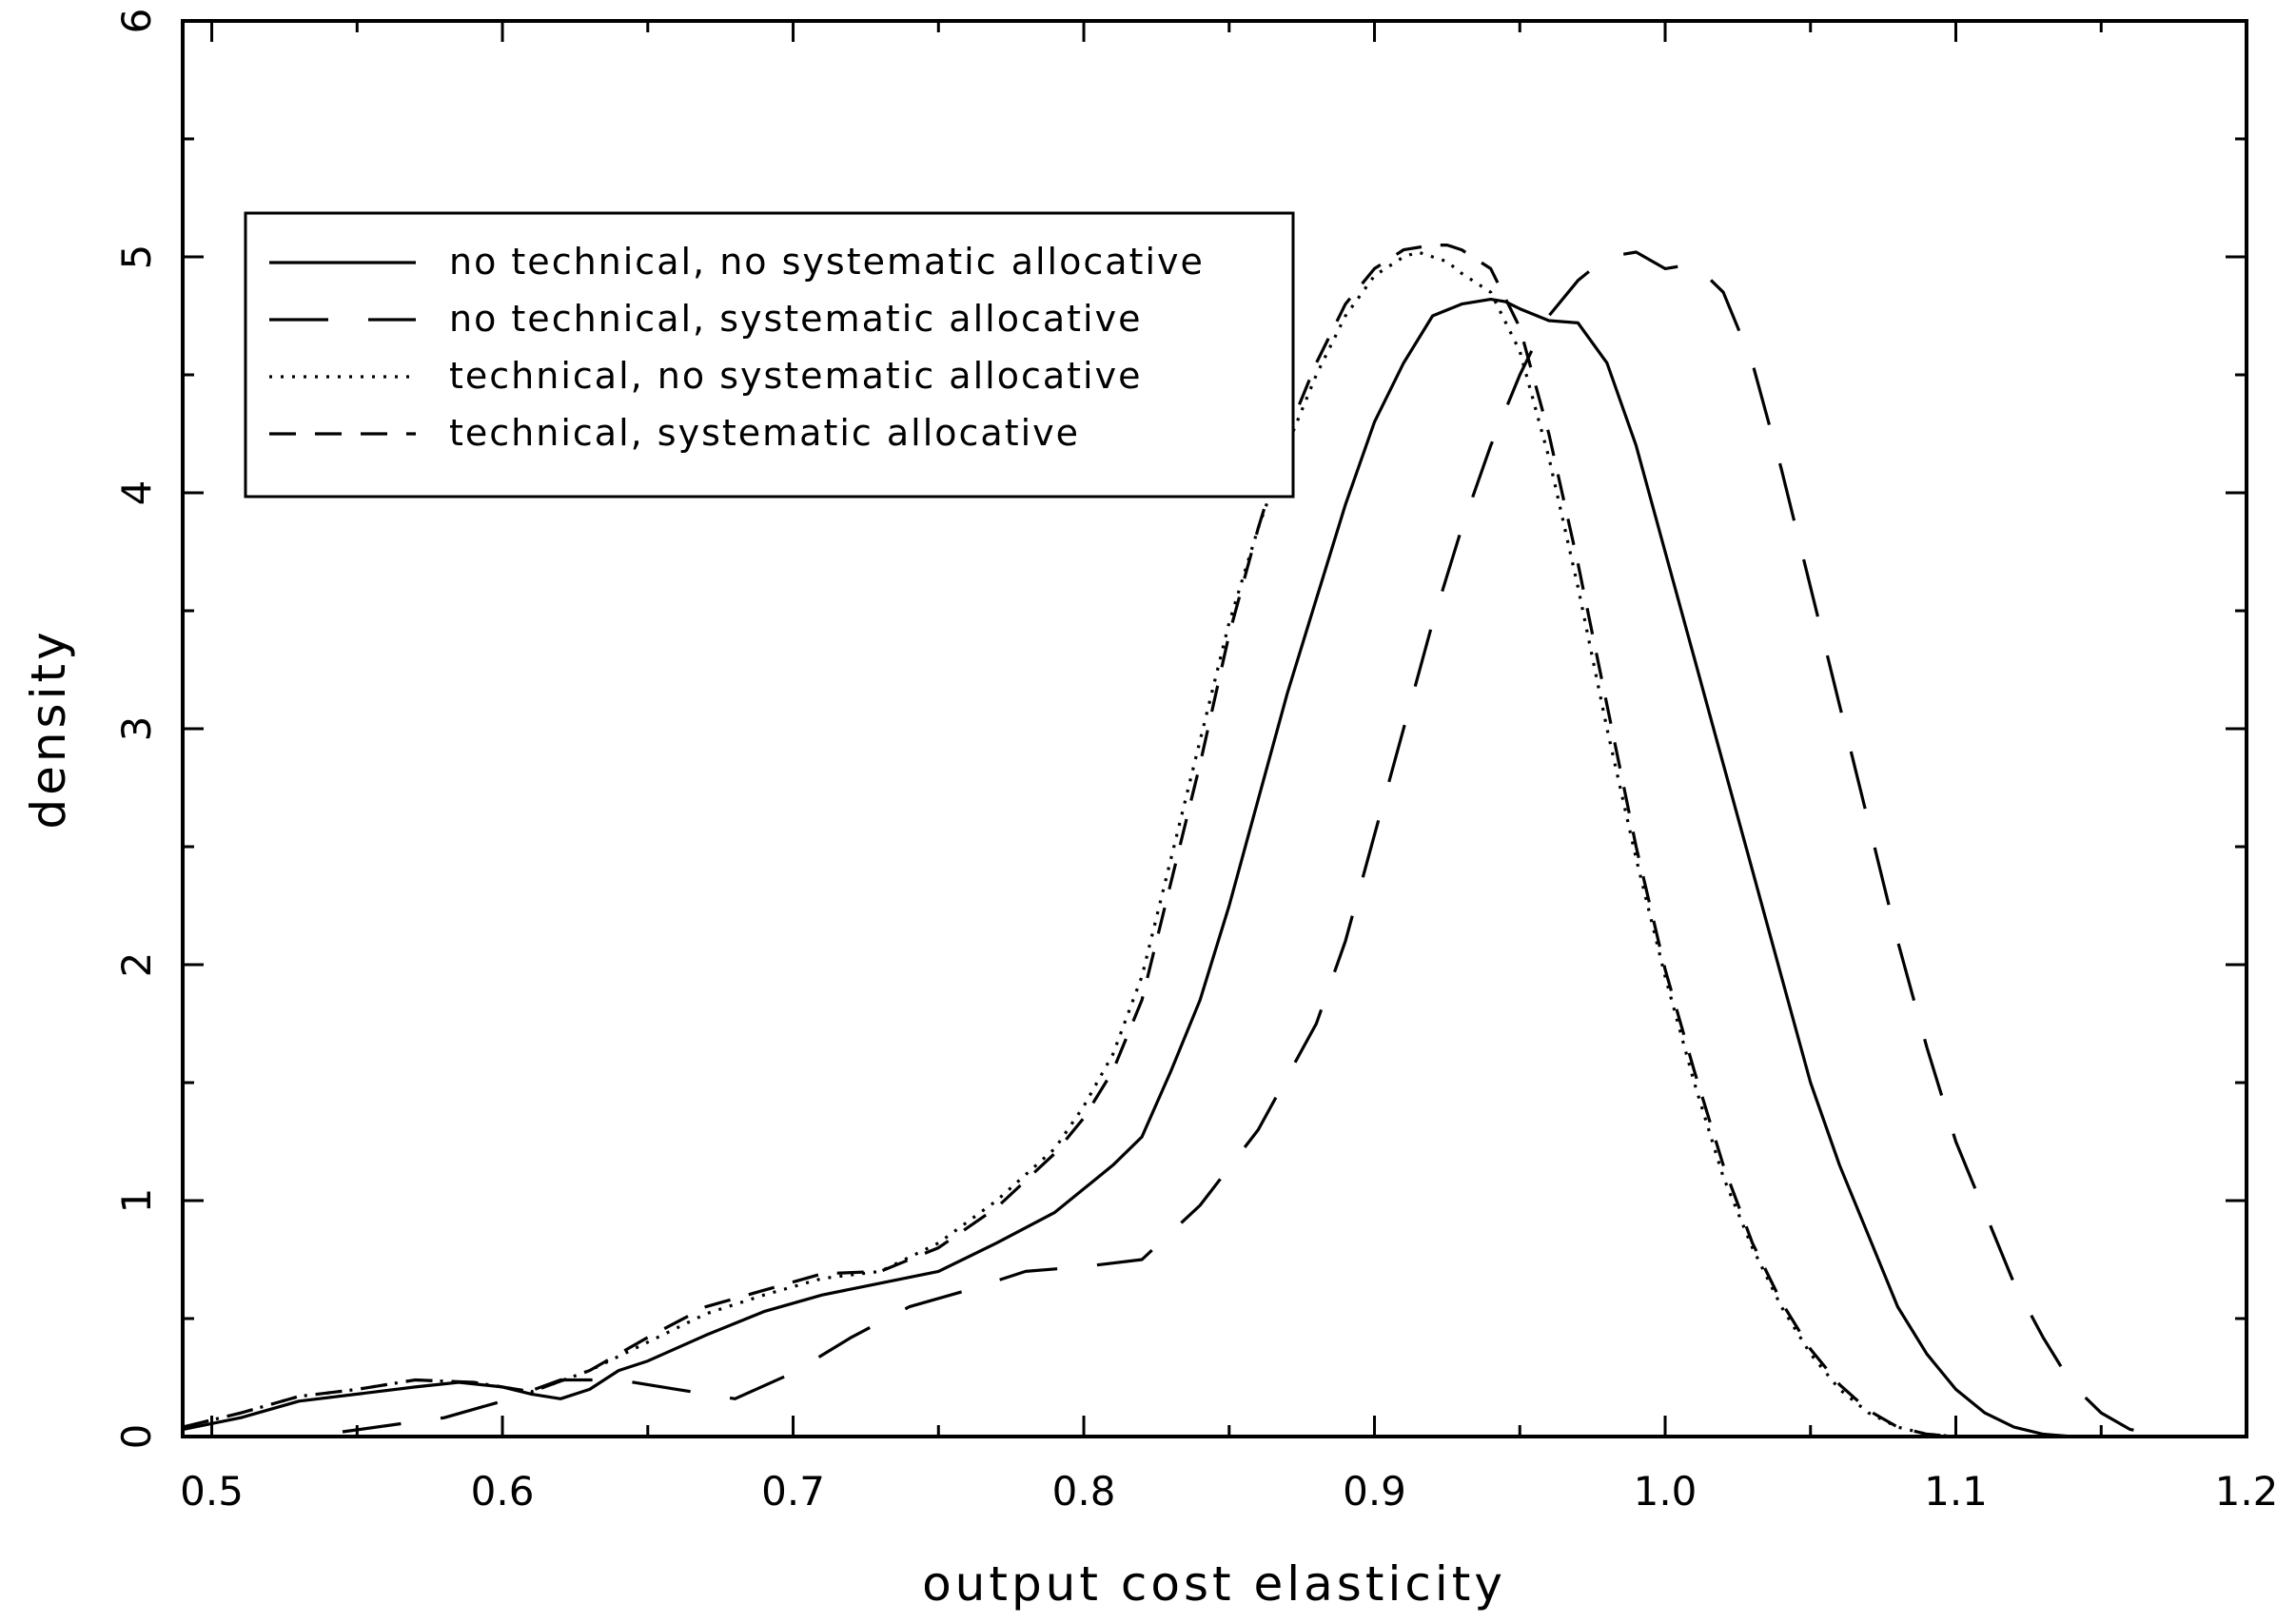 The width and height of the screenshot is (2296, 1623). What do you see at coordinates (1665, 1492) in the screenshot?
I see `x-tick-label: 1.0` at bounding box center [1665, 1492].